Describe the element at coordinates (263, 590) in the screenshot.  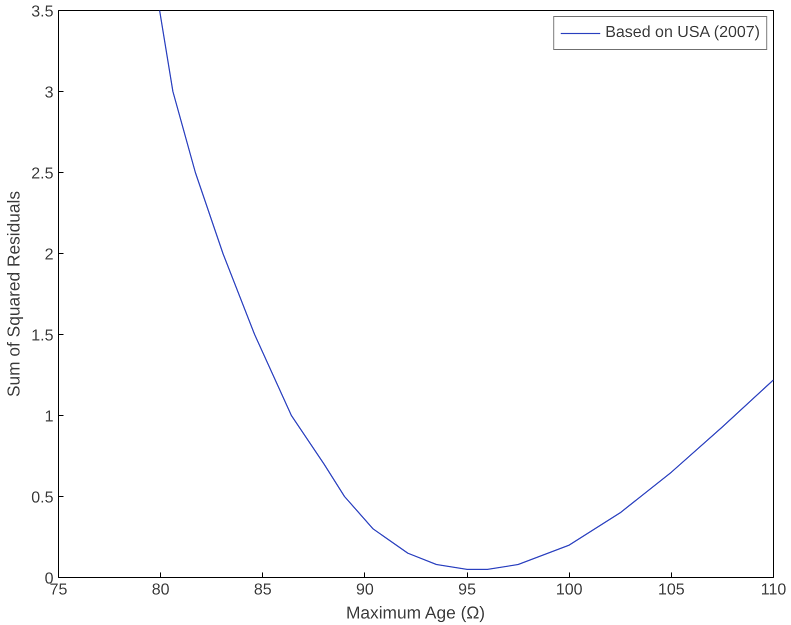
I see `x-tick-label: 85` at that location.